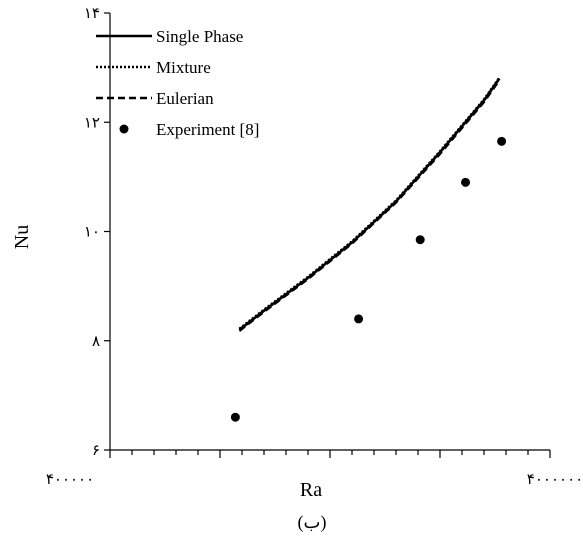 Image resolution: width=583 pixels, height=537 pixels. I want to click on y-axis-title: Nu, so click(22, 237).